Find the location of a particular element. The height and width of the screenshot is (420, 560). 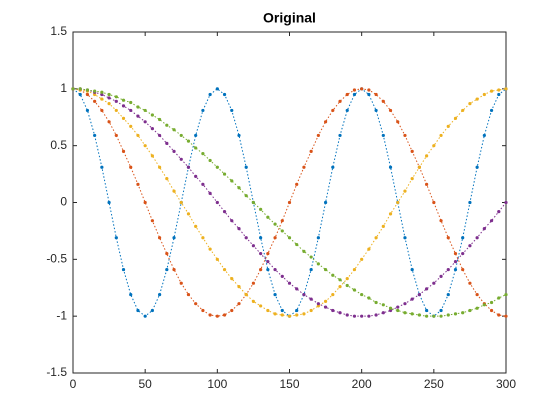

y-tick-label: 0 is located at coordinates (63, 202).